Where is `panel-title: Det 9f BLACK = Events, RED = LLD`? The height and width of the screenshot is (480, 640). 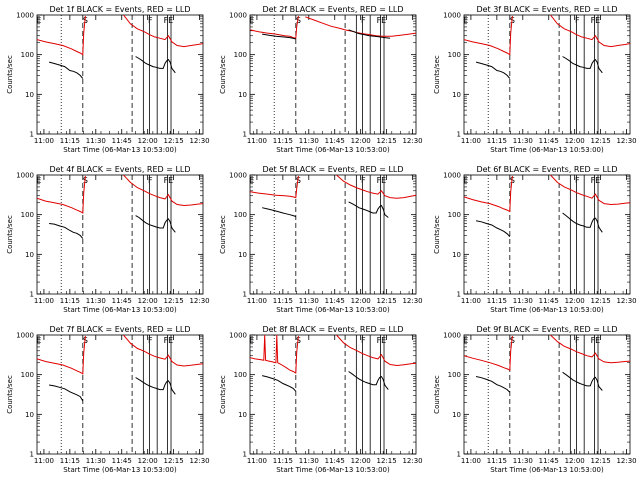 panel-title: Det 9f BLACK = Events, RED = LLD is located at coordinates (546, 329).